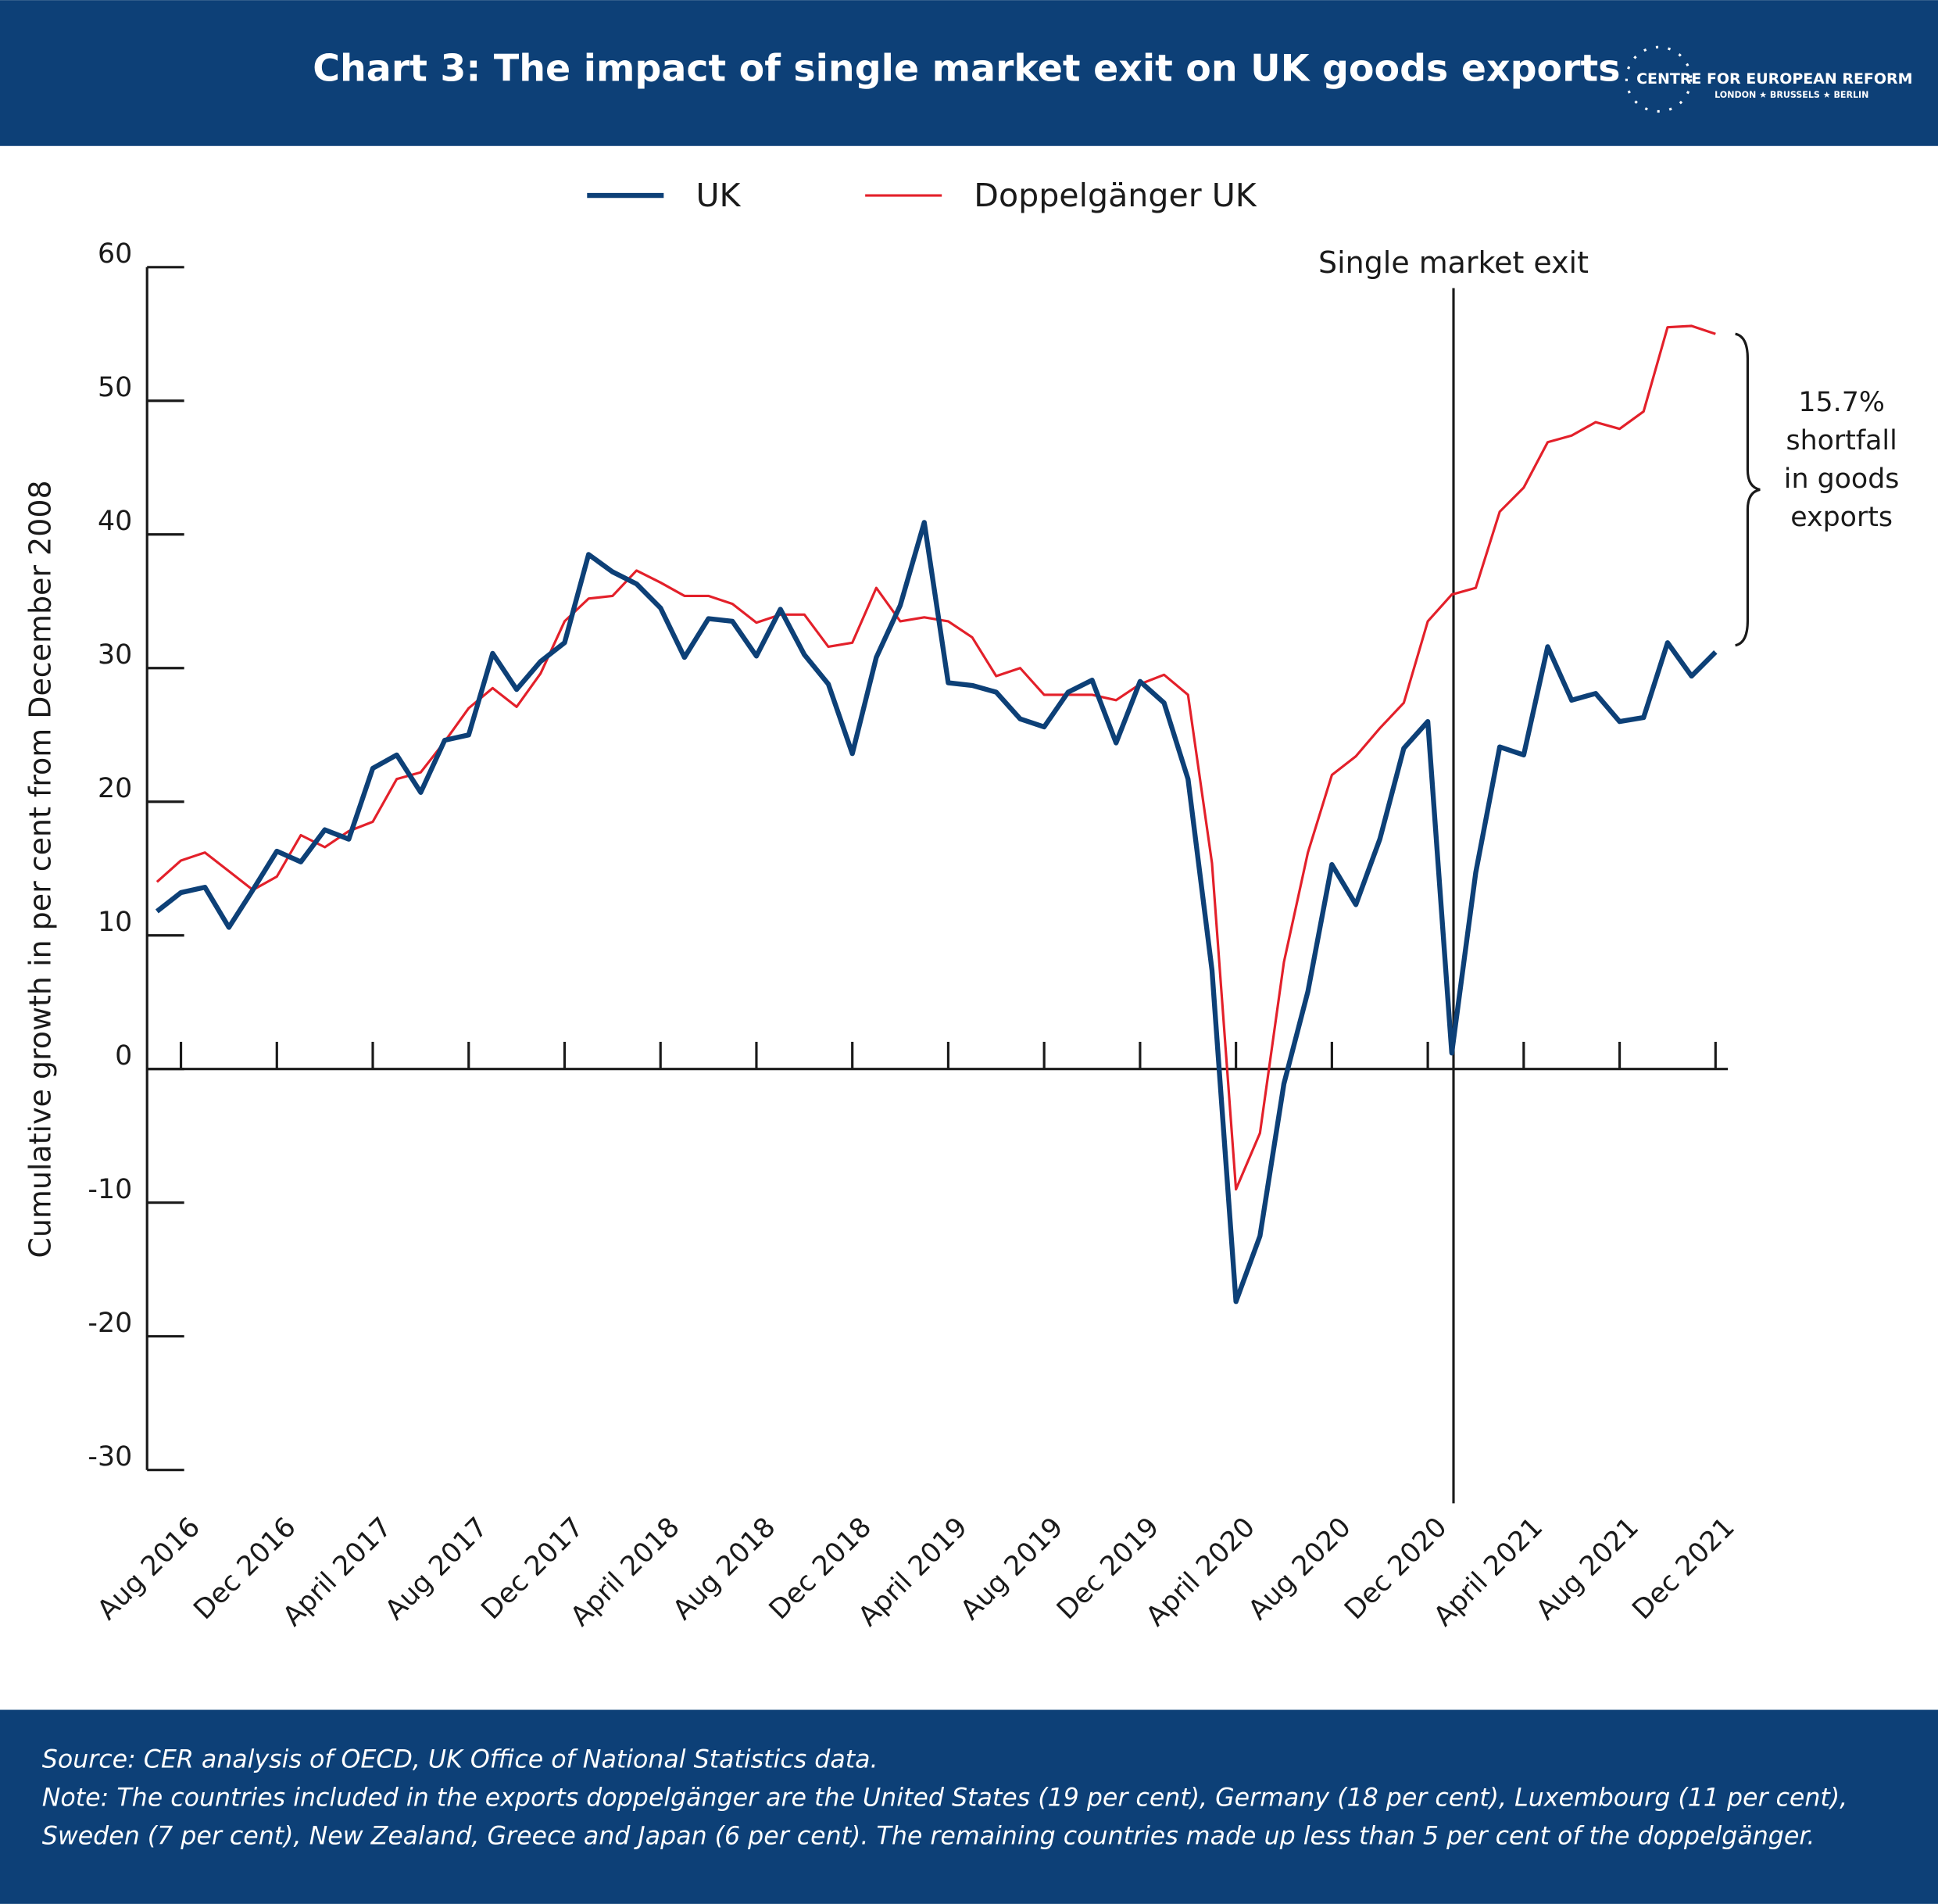  Describe the element at coordinates (115, 655) in the screenshot. I see `y-tick-label: 30` at that location.